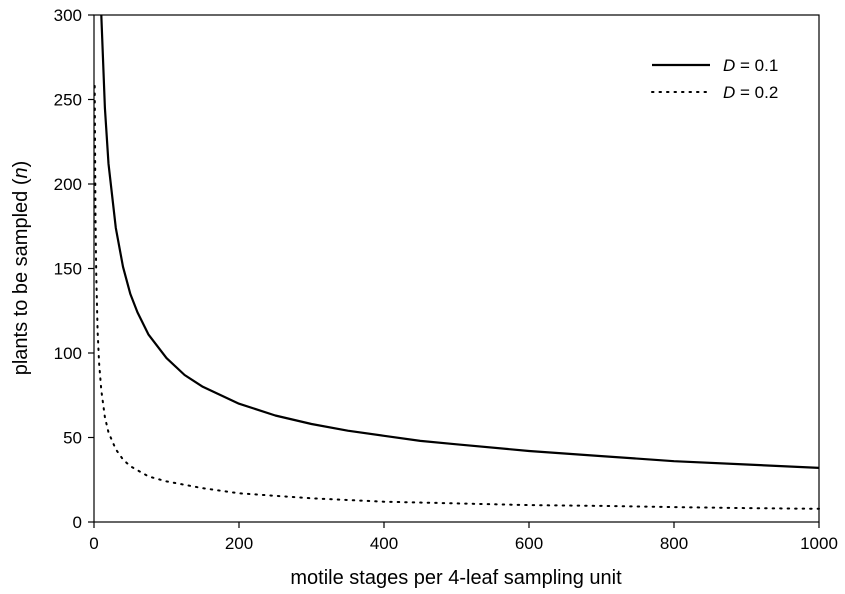 The width and height of the screenshot is (845, 594). I want to click on y-axis-title-prefix: plants to be sampled (, so click(21, 276).